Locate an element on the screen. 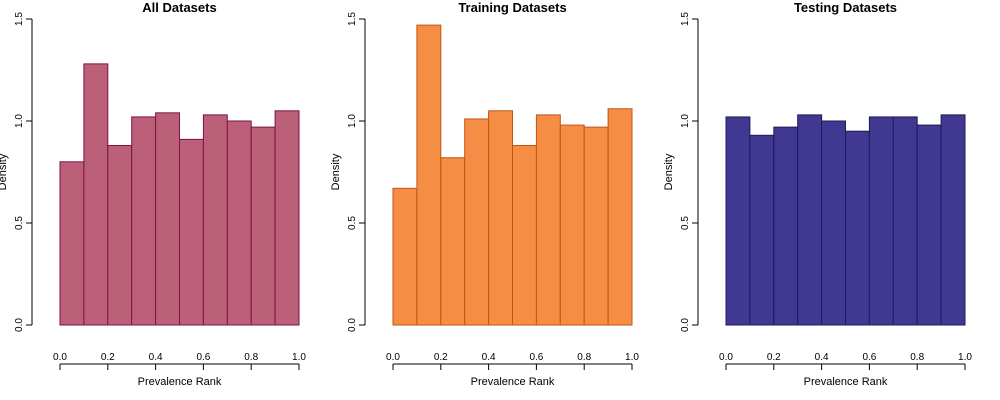 The height and width of the screenshot is (400, 1000). chart-title: All Datasets is located at coordinates (179, 7).